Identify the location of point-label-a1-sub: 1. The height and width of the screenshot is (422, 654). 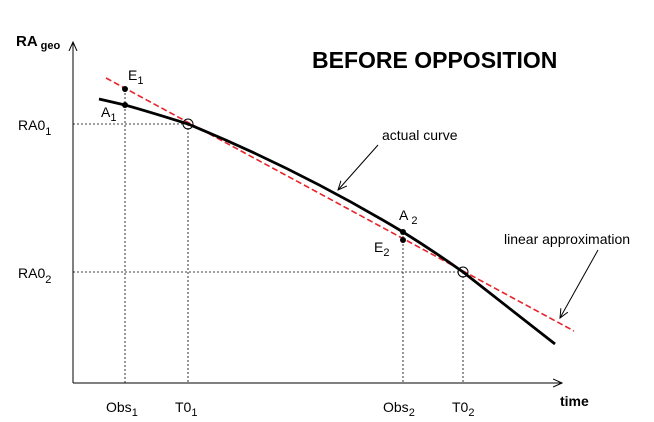
(113, 118).